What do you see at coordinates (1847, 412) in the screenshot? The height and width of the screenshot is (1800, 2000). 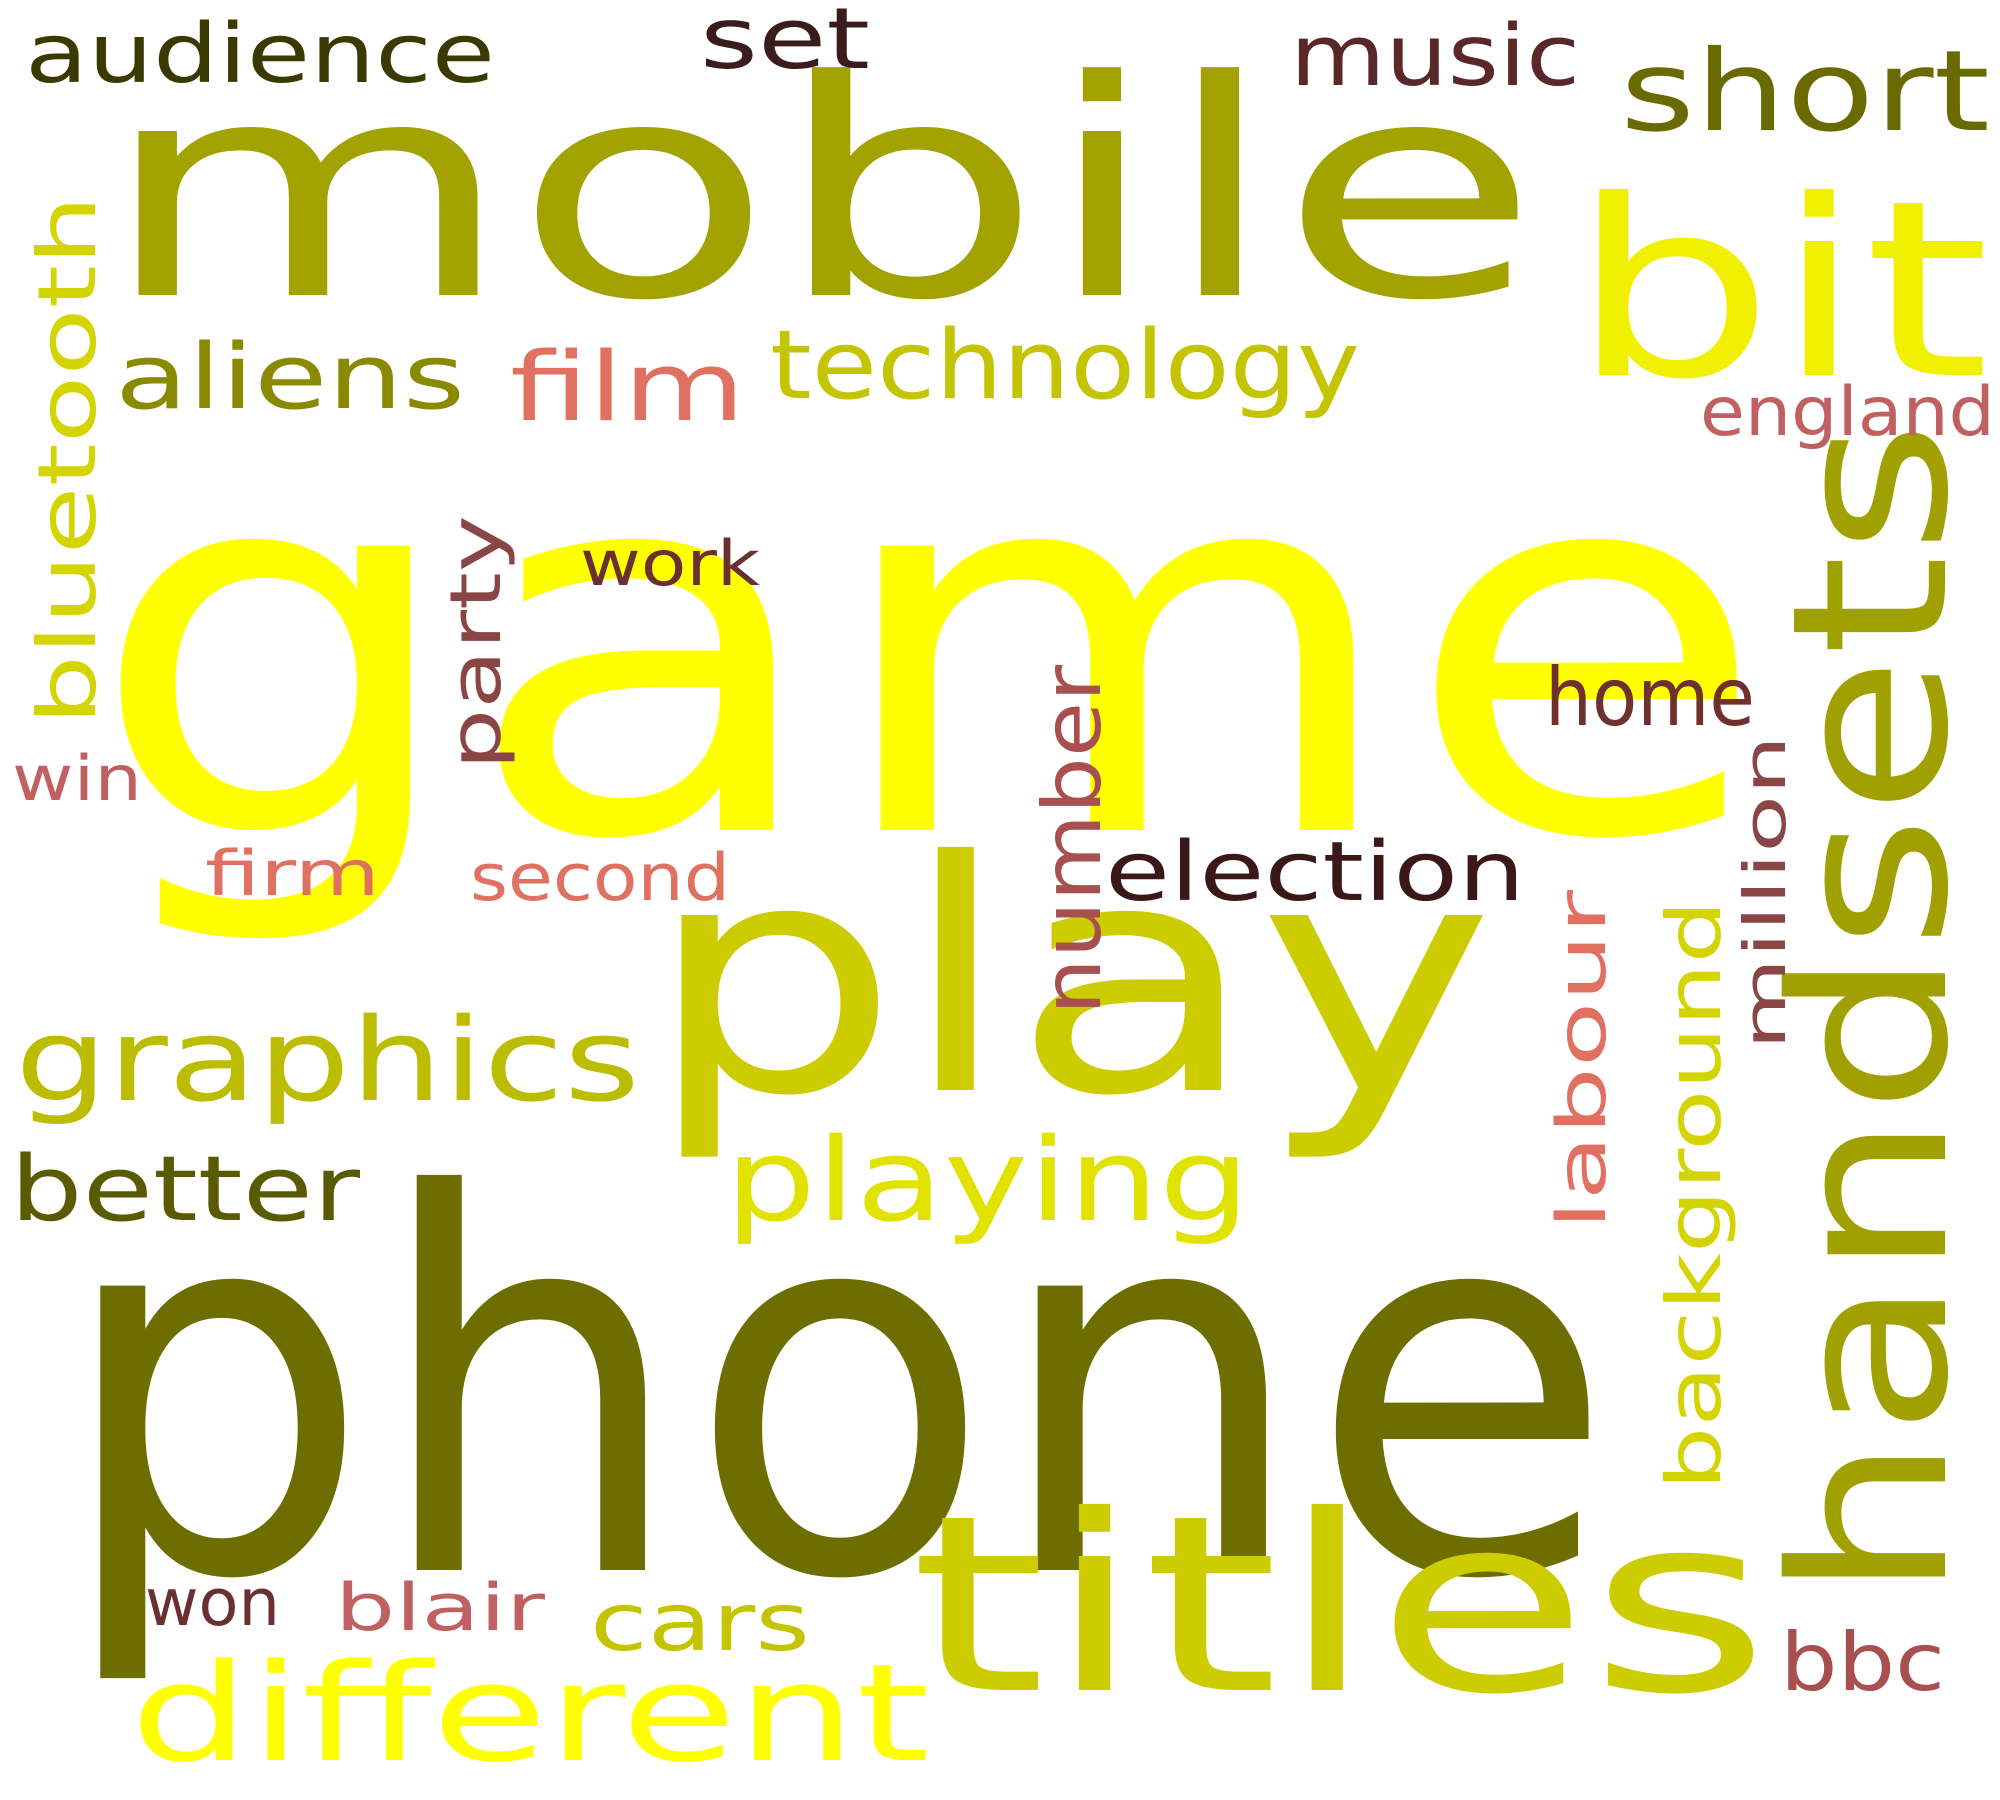 I see `word-england: england` at bounding box center [1847, 412].